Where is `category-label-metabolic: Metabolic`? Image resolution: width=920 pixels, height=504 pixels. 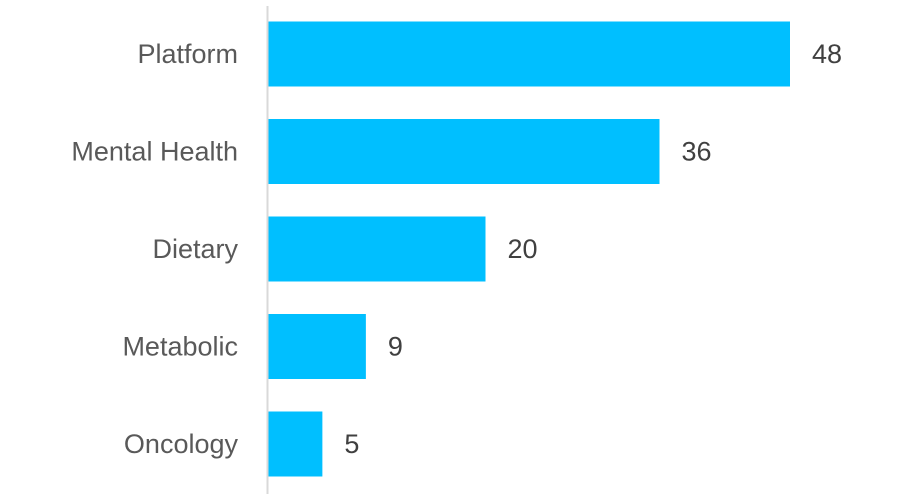
category-label-metabolic: Metabolic is located at coordinates (180, 347).